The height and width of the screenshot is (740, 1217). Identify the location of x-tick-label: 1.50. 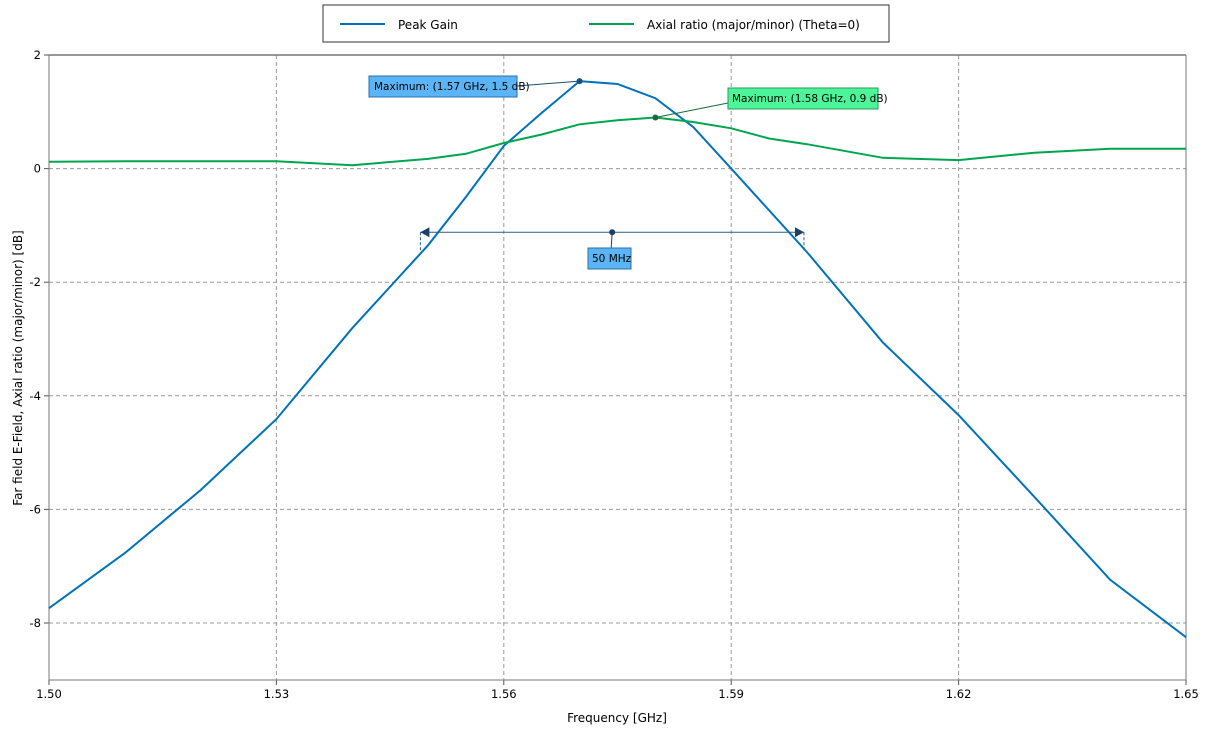
(49, 694).